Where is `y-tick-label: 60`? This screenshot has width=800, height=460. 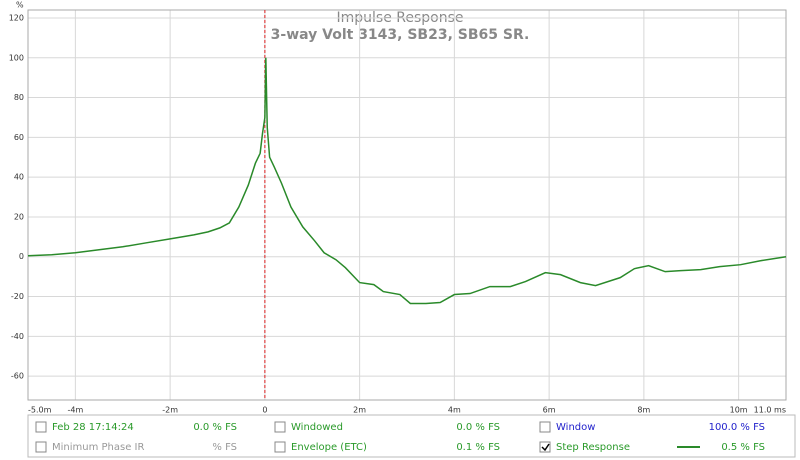 y-tick-label: 60 is located at coordinates (19, 137).